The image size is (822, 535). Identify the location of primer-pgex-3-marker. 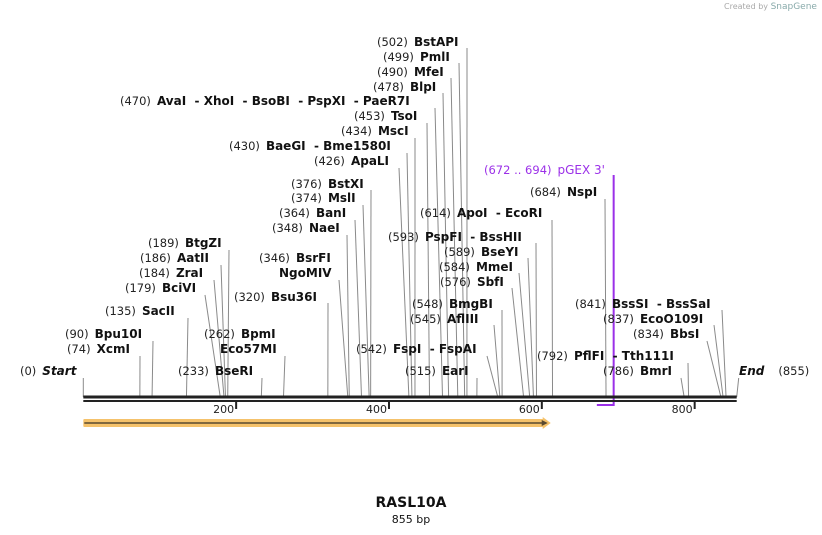
(605, 290).